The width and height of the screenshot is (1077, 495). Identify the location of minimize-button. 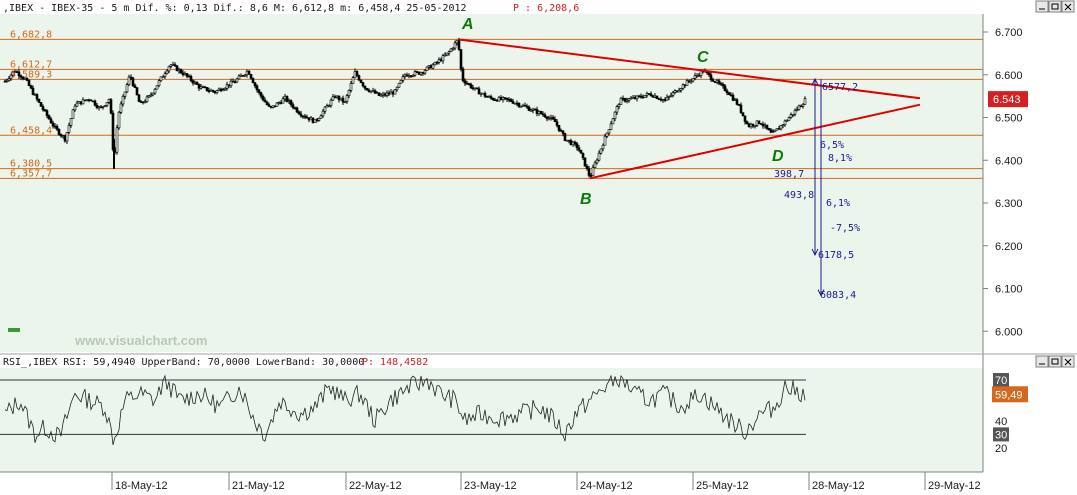
(1042, 6).